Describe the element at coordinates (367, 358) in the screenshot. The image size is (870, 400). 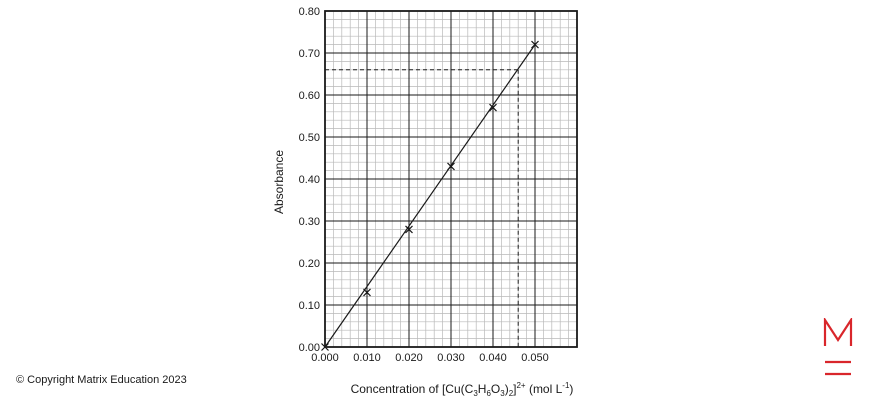
I see `x-tick-label: 0.010` at that location.